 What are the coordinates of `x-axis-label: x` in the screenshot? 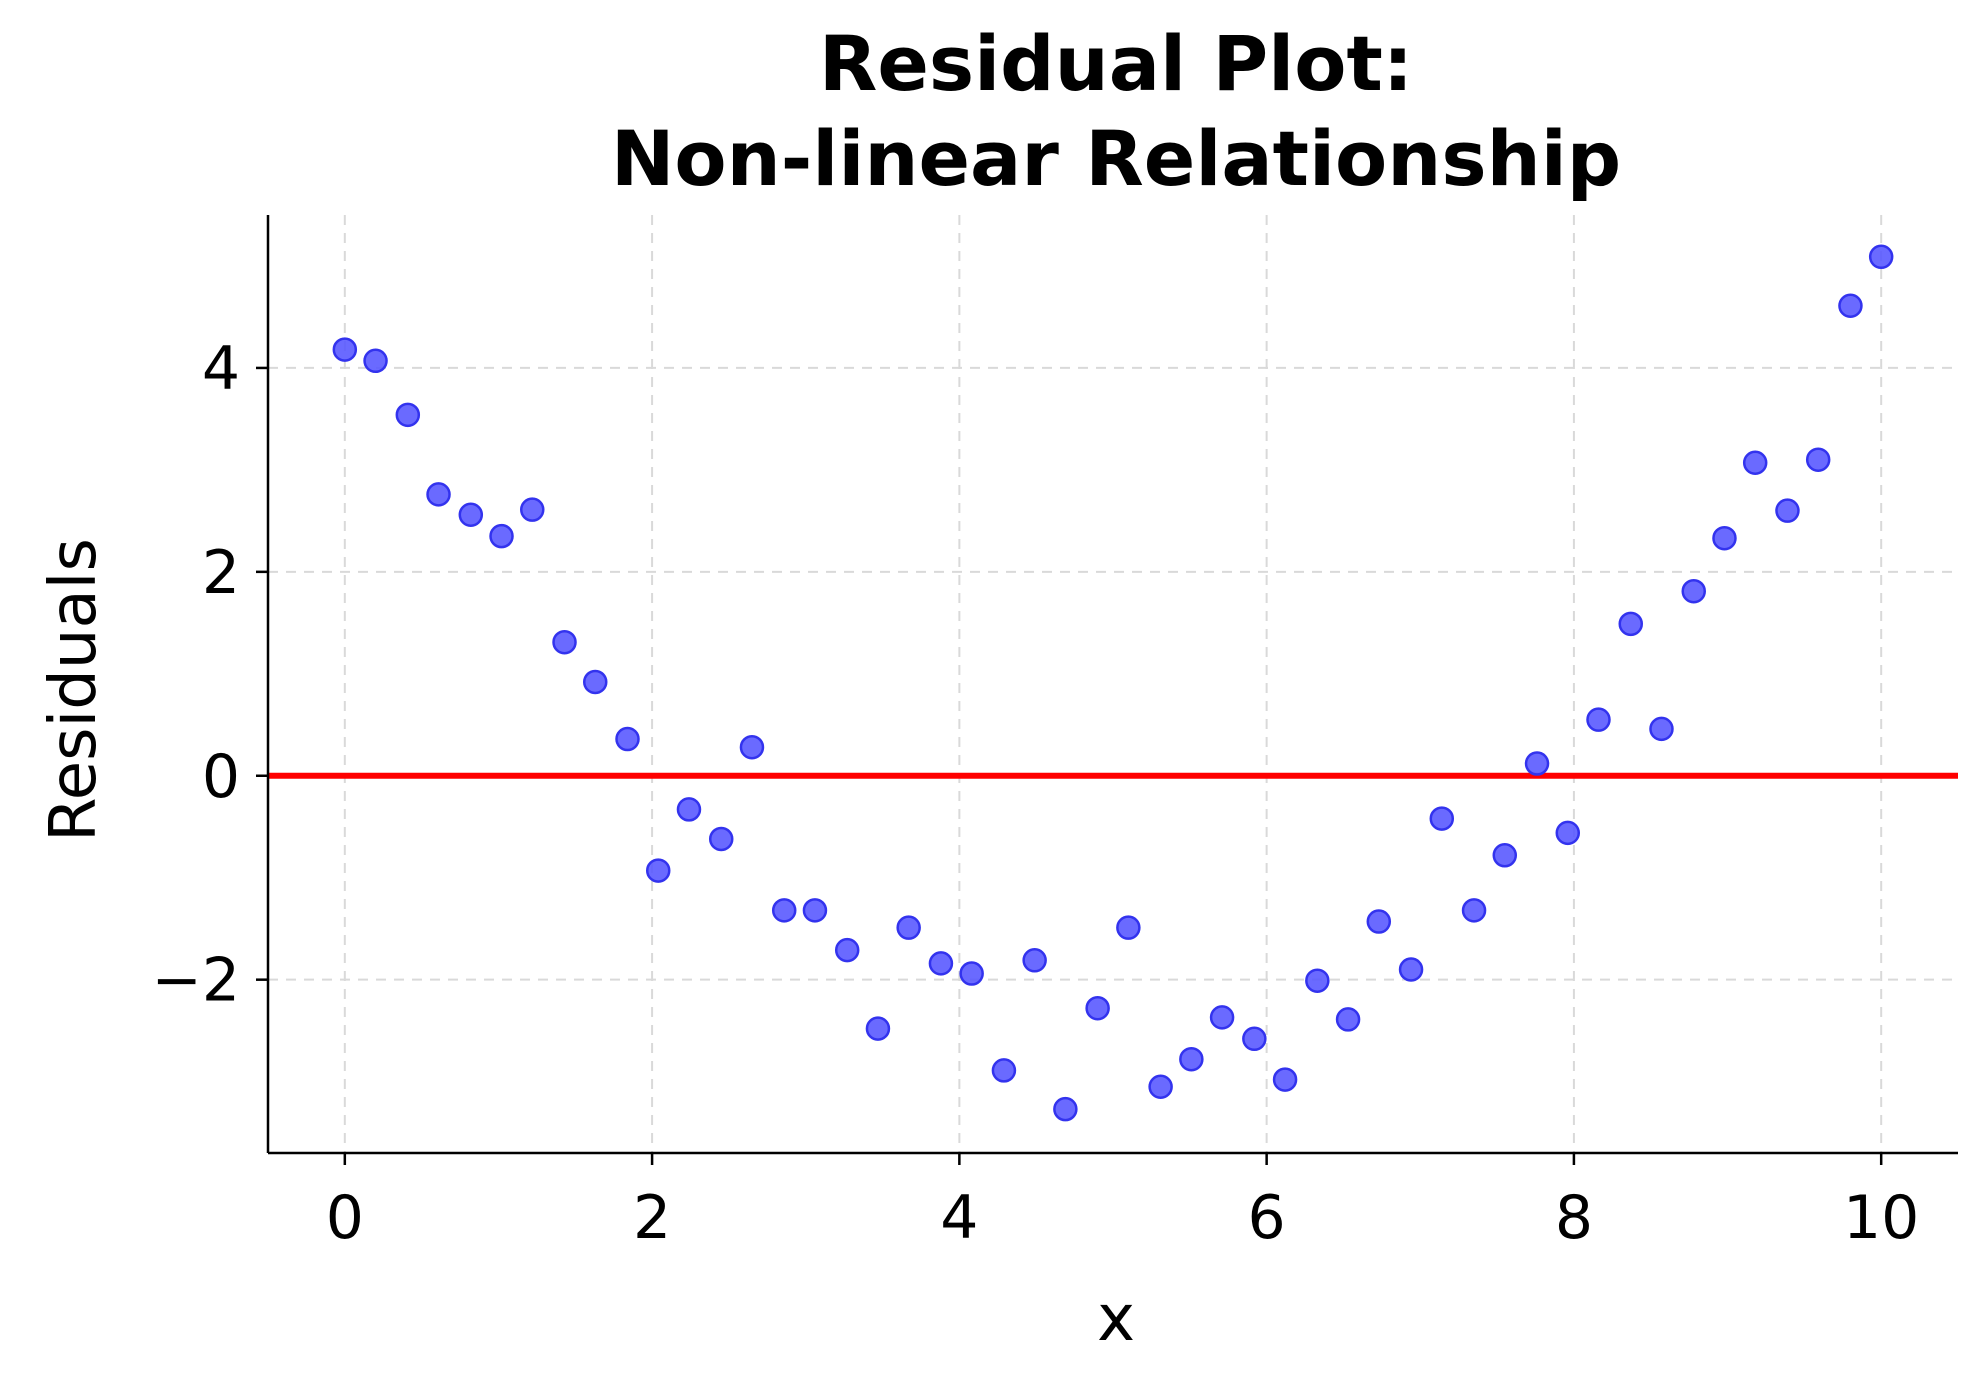 It's located at (1116, 1319).